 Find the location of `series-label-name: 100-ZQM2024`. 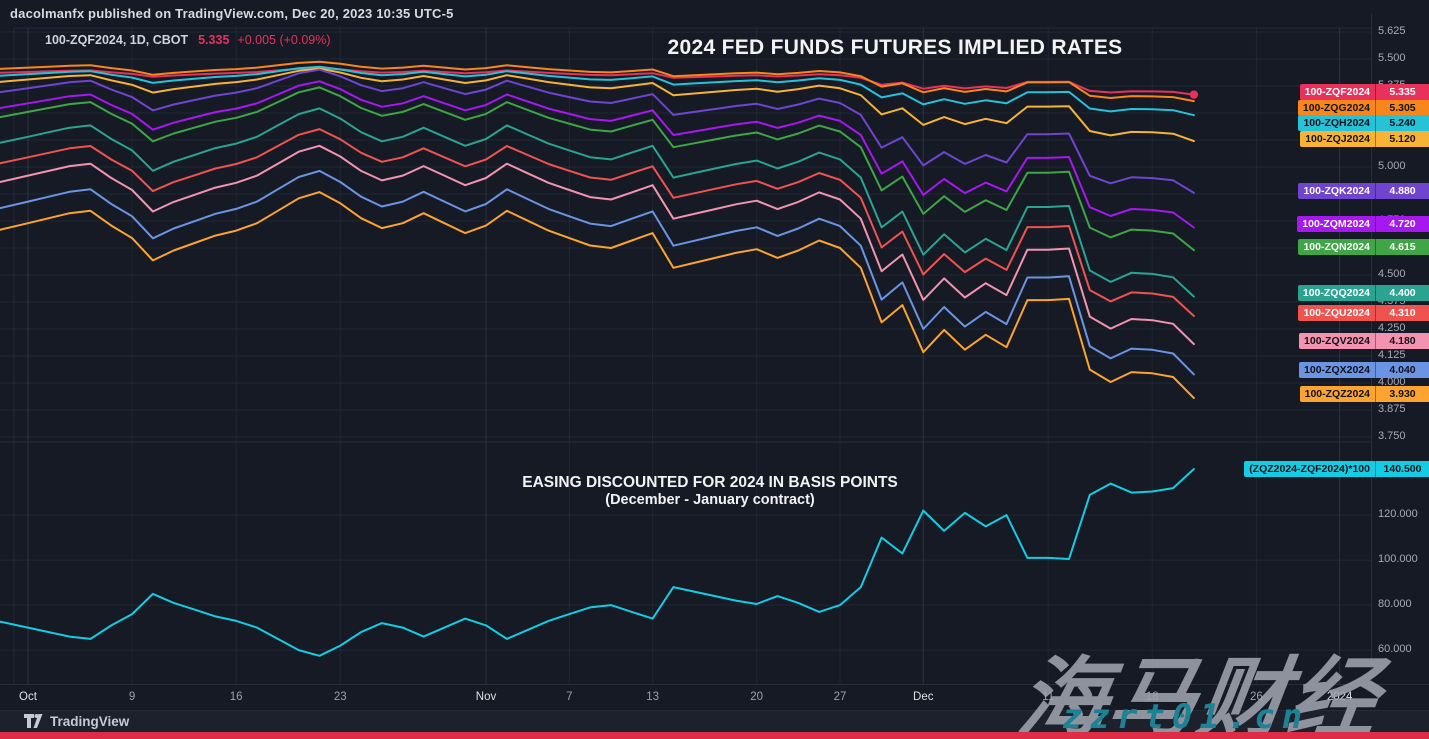

series-label-name: 100-ZQM2024 is located at coordinates (1336, 224).